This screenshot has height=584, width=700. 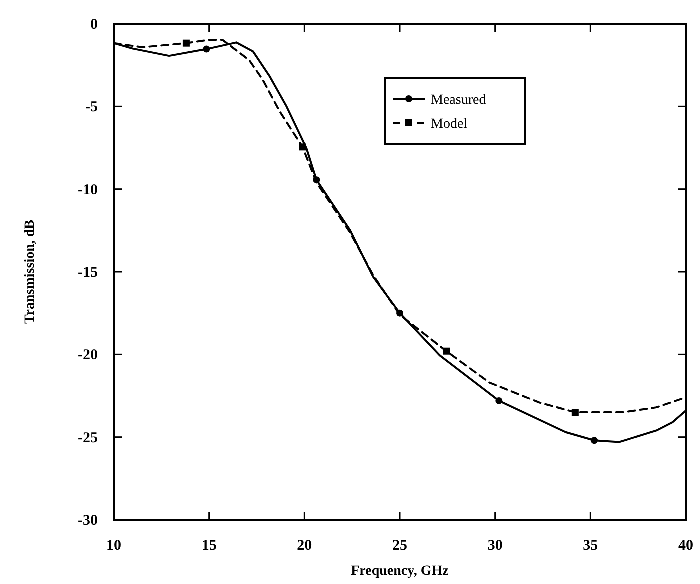 I want to click on legend-label: Measured, so click(x=458, y=100).